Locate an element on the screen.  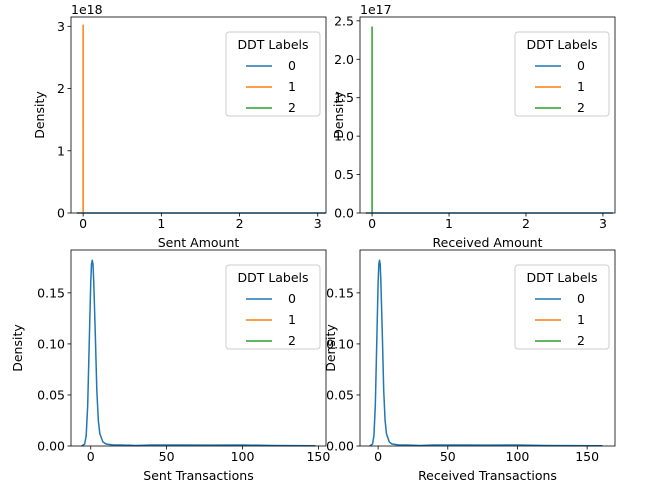
y-tick-label: 1 is located at coordinates (61, 150).